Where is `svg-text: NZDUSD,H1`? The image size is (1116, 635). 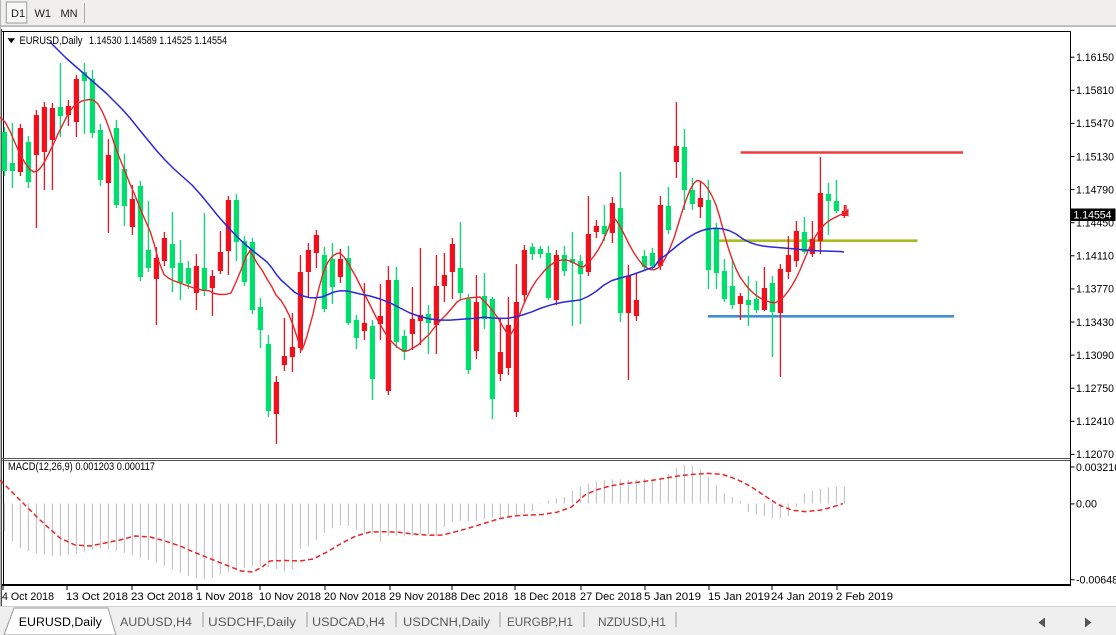
svg-text: NZDUSD,H1 is located at coordinates (632, 623).